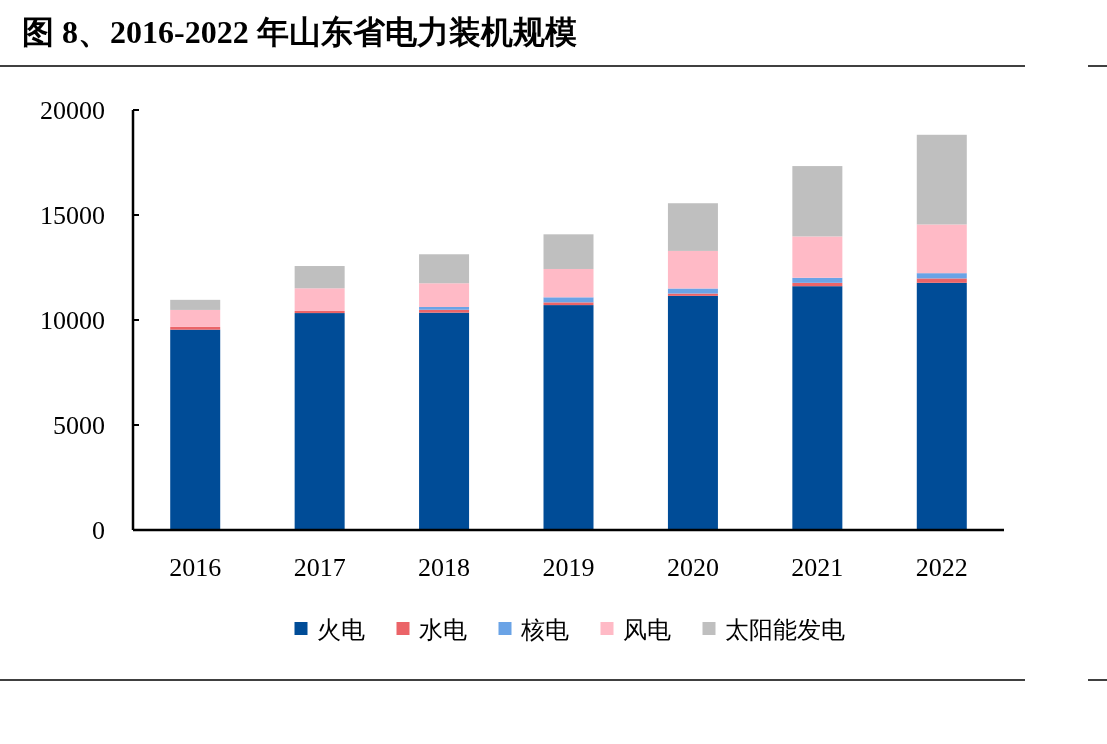 This screenshot has width=1107, height=744. Describe the element at coordinates (340, 630) in the screenshot. I see `legend-label: 火电` at that location.